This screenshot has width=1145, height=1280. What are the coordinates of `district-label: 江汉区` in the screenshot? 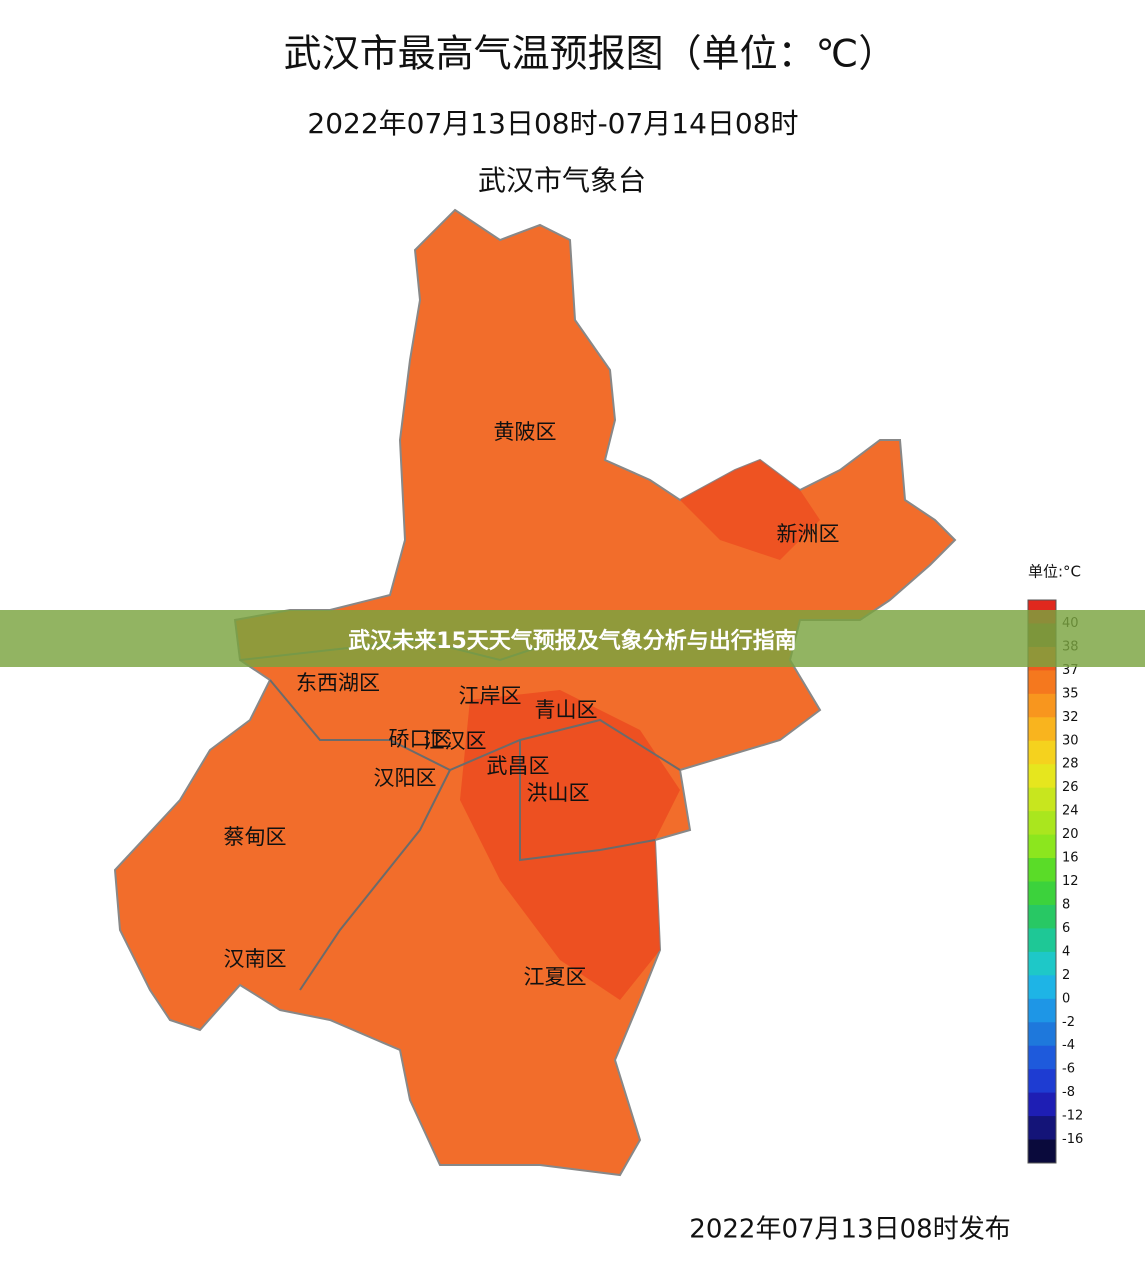 It's located at (455, 741).